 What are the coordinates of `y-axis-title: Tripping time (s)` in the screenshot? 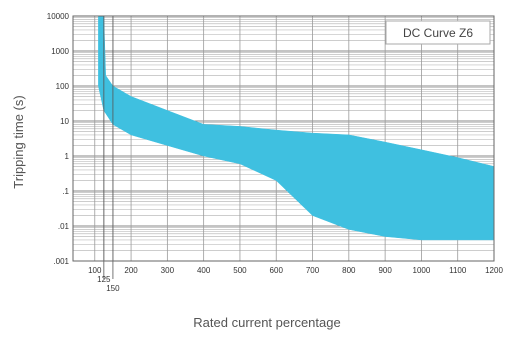 It's located at (18, 141).